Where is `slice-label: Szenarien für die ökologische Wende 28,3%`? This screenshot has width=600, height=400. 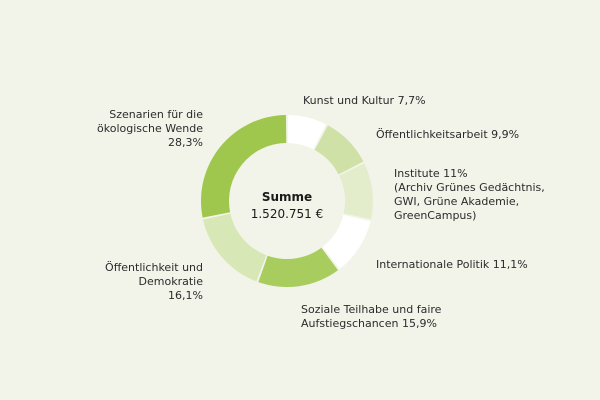 slice-label: Szenarien für die ökologische Wende 28,3% is located at coordinates (150, 128).